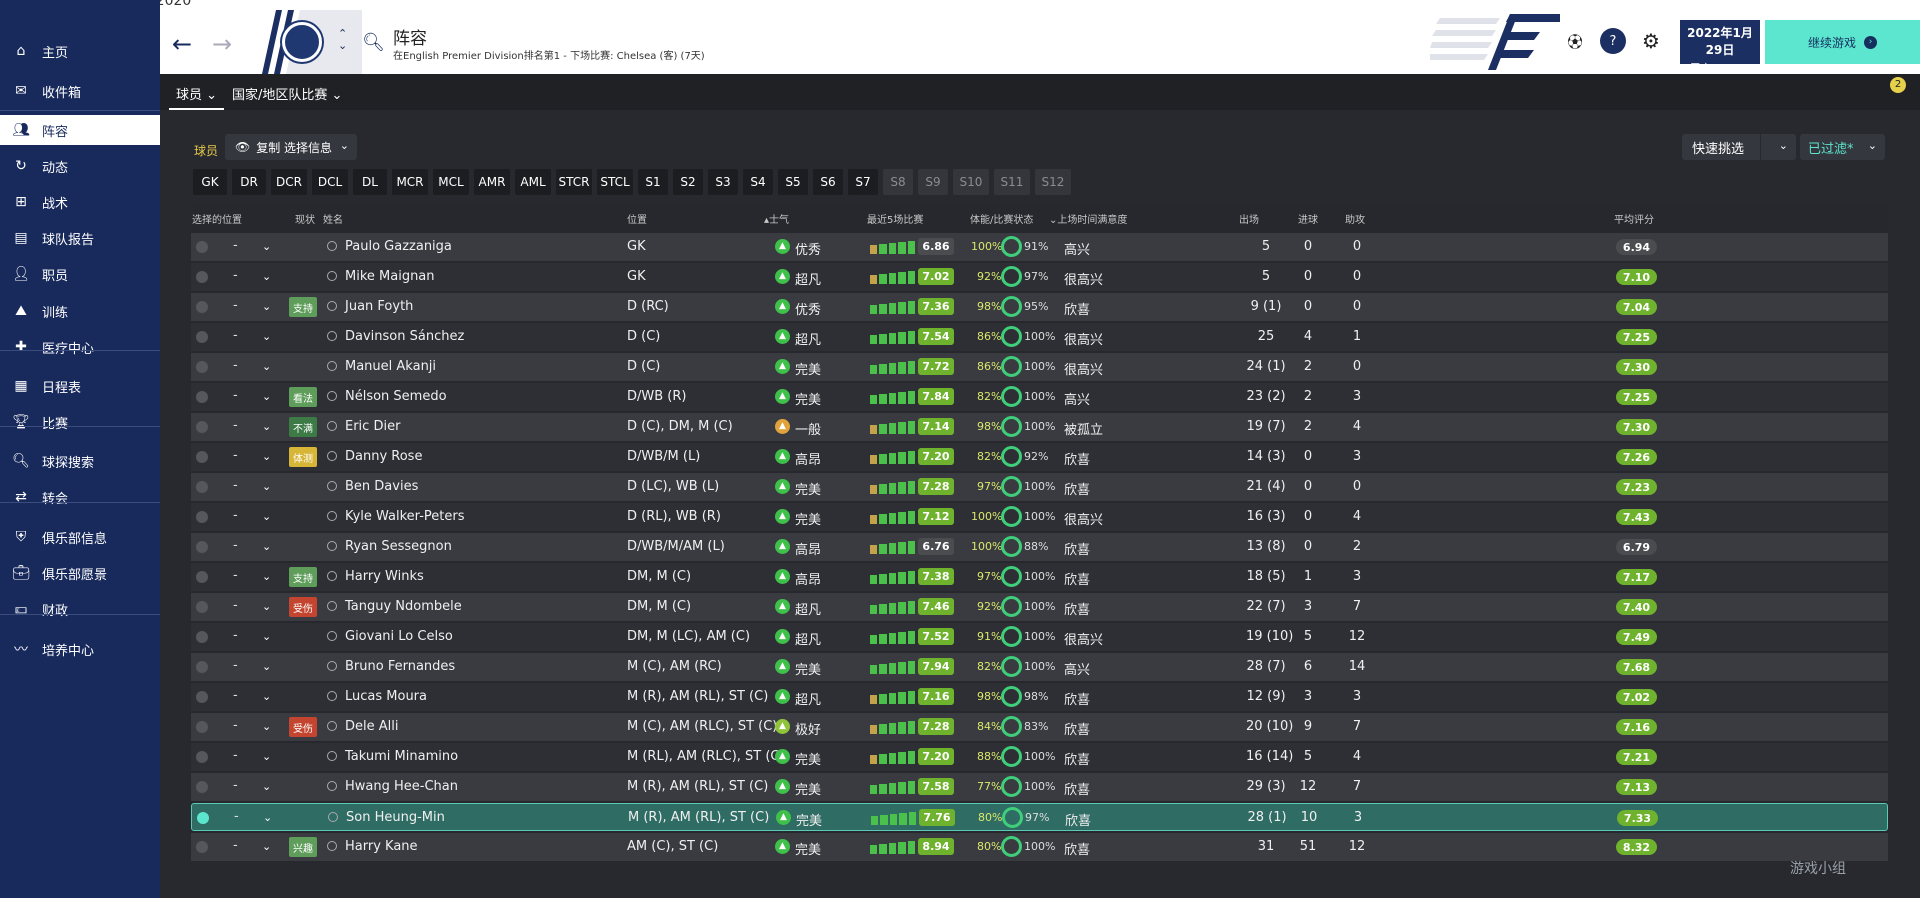  What do you see at coordinates (410, 182) in the screenshot?
I see `position-button-mcr: MCR` at bounding box center [410, 182].